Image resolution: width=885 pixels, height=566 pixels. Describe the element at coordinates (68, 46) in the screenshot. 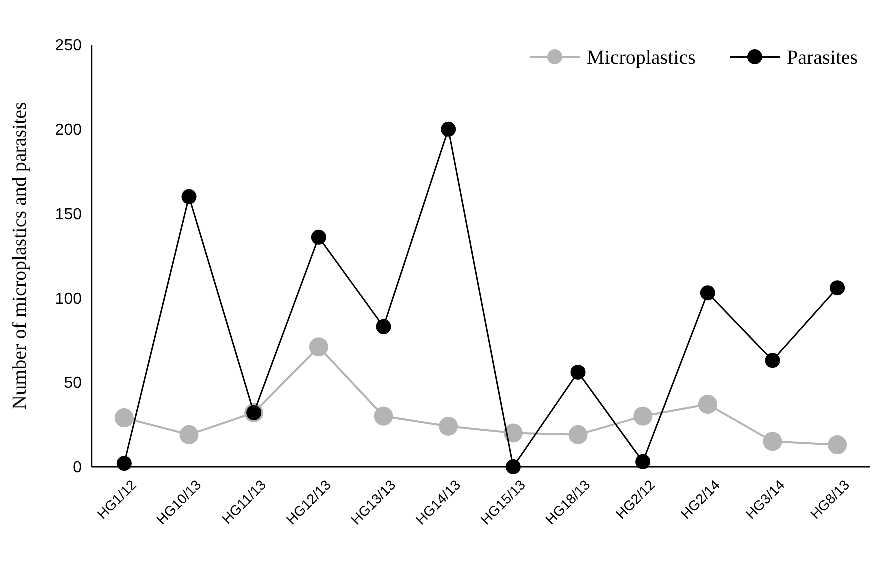

I see `y-tick-label: 250` at that location.